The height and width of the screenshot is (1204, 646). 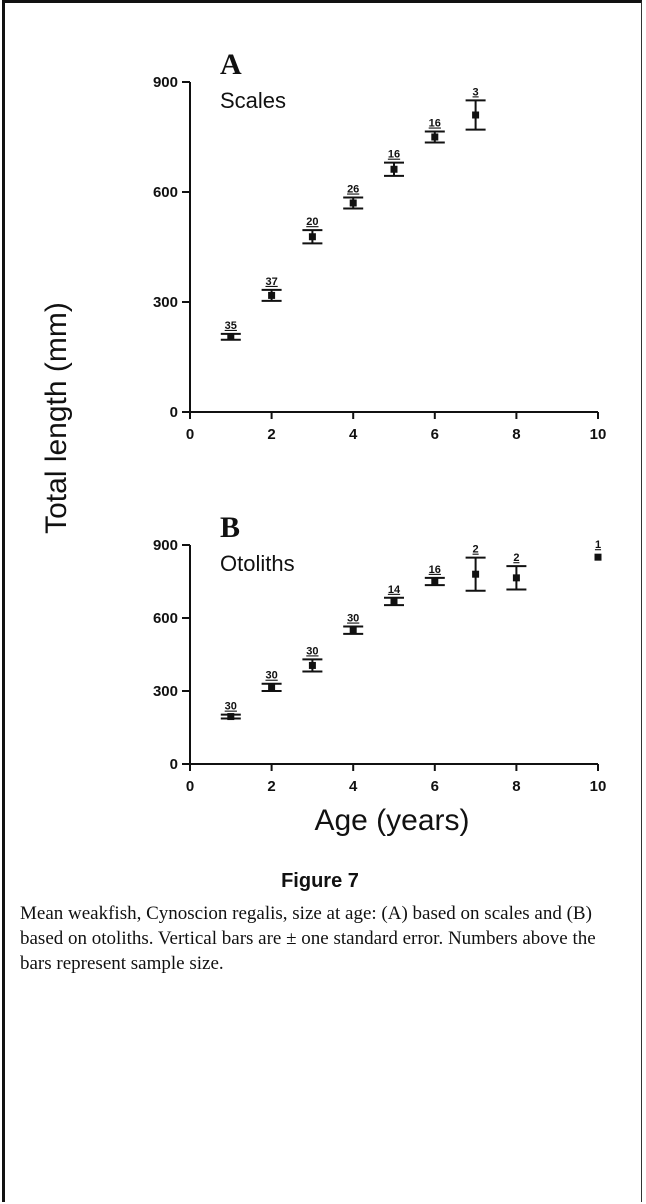 I want to click on data-point: 1, so click(x=598, y=550).